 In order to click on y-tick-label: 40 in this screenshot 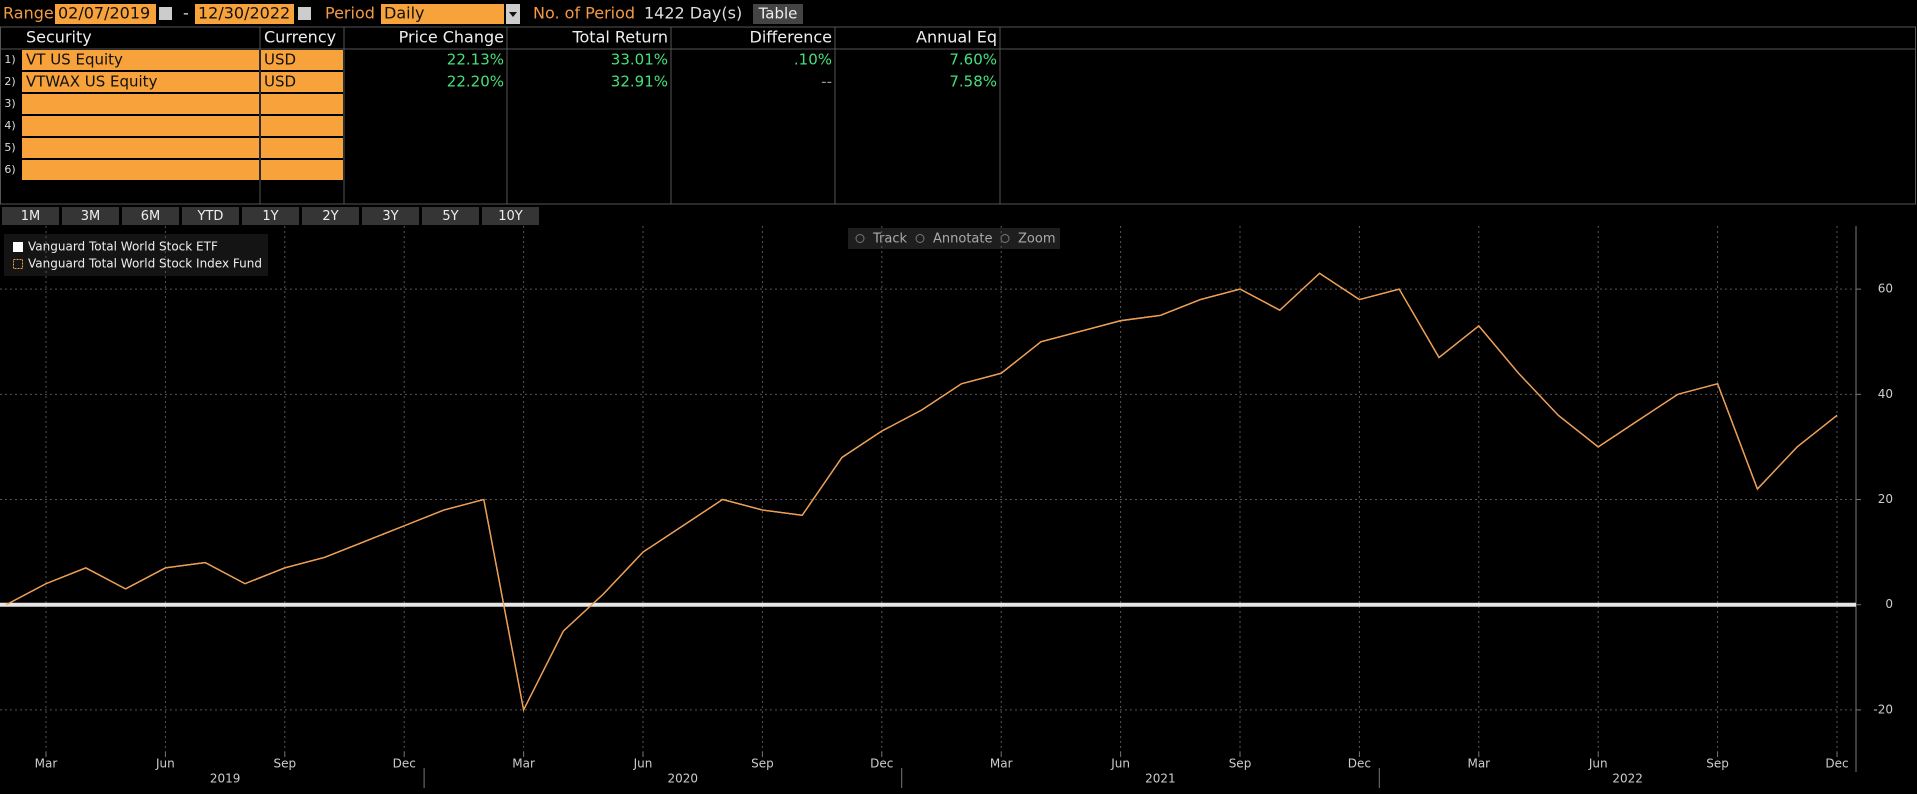, I will do `click(1885, 394)`.